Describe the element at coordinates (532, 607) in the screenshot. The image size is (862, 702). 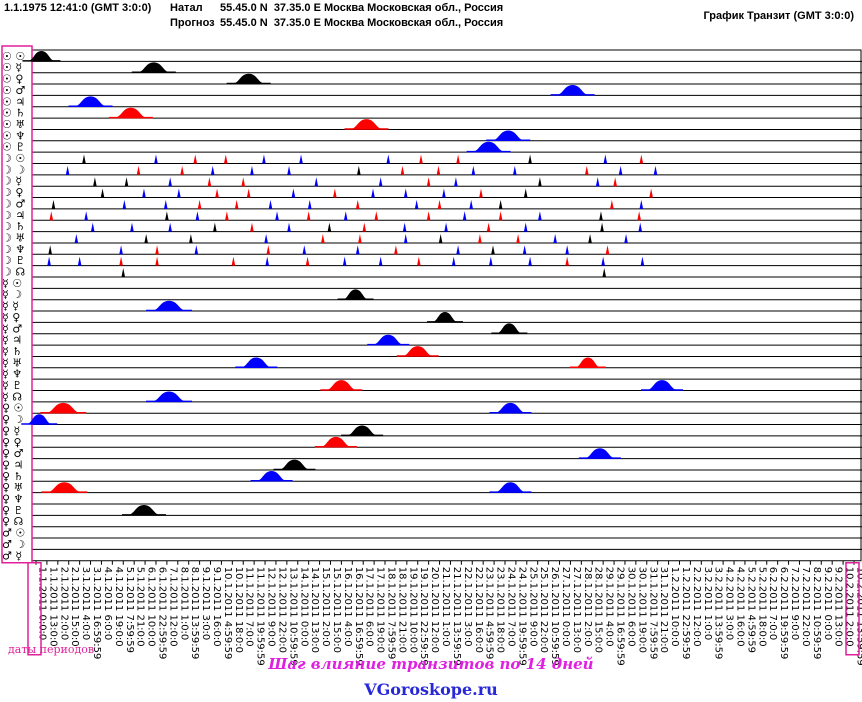
I see `x-tick-label: 25.1.2011 9:0:0` at that location.